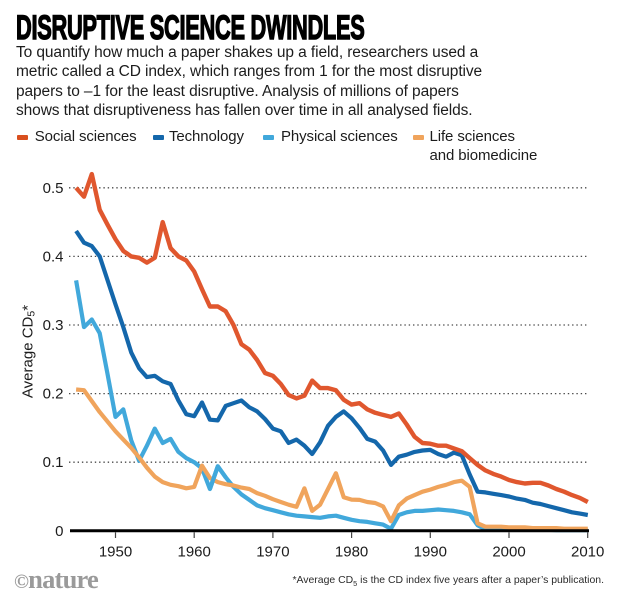  I want to click on svg-text: 0.3, so click(53, 325).